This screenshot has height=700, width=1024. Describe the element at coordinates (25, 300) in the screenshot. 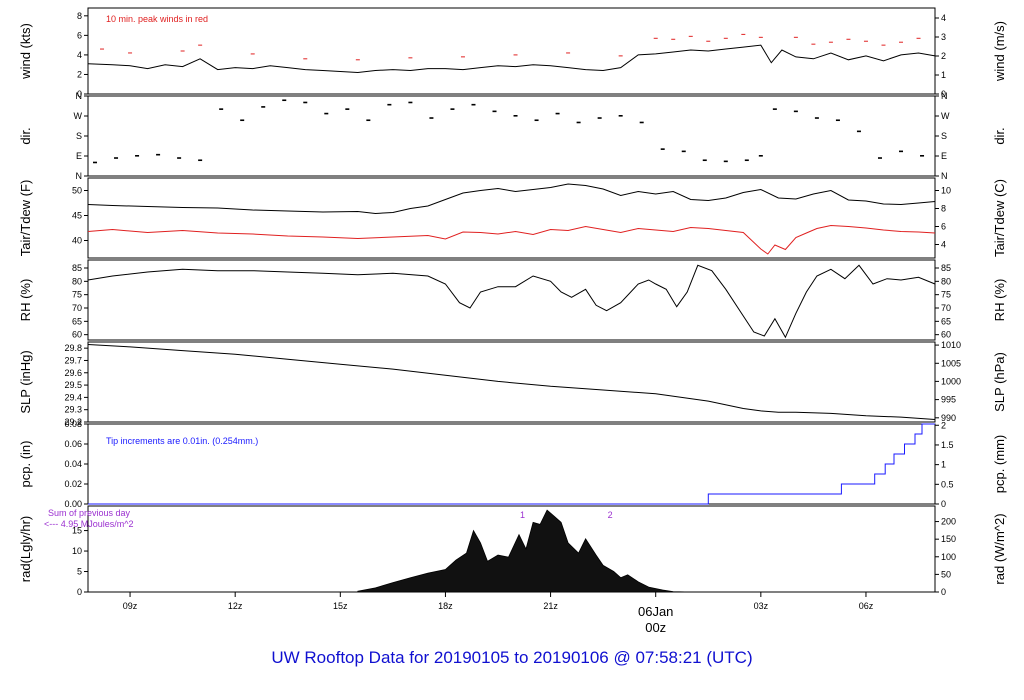

I see `rh-ylabel-left: RH (%)` at that location.